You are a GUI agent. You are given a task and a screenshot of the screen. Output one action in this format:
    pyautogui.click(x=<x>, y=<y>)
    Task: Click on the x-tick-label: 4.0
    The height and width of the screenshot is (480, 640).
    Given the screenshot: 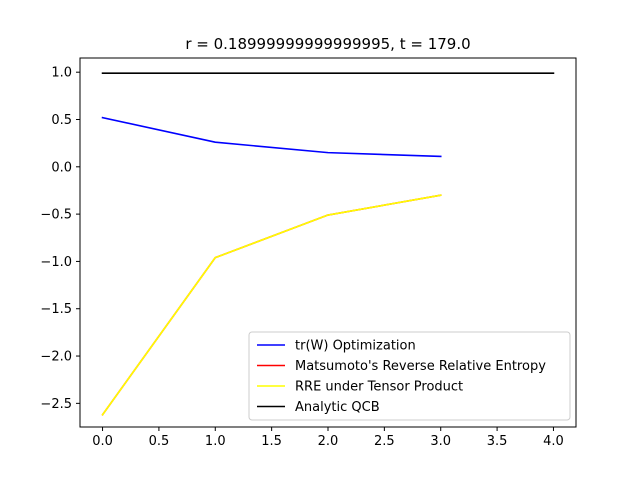 What is the action you would take?
    pyautogui.click(x=553, y=441)
    